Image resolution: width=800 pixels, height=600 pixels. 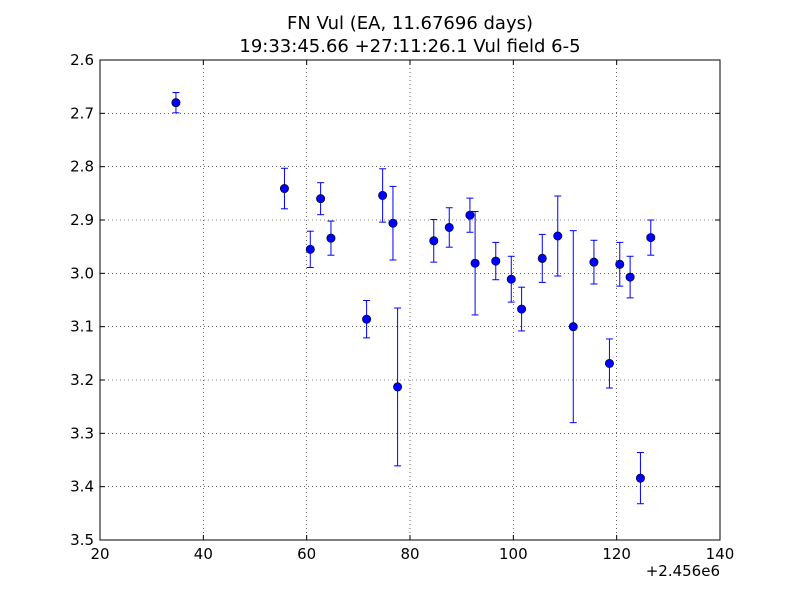 I want to click on y-tick-label: 3.3, so click(x=82, y=433).